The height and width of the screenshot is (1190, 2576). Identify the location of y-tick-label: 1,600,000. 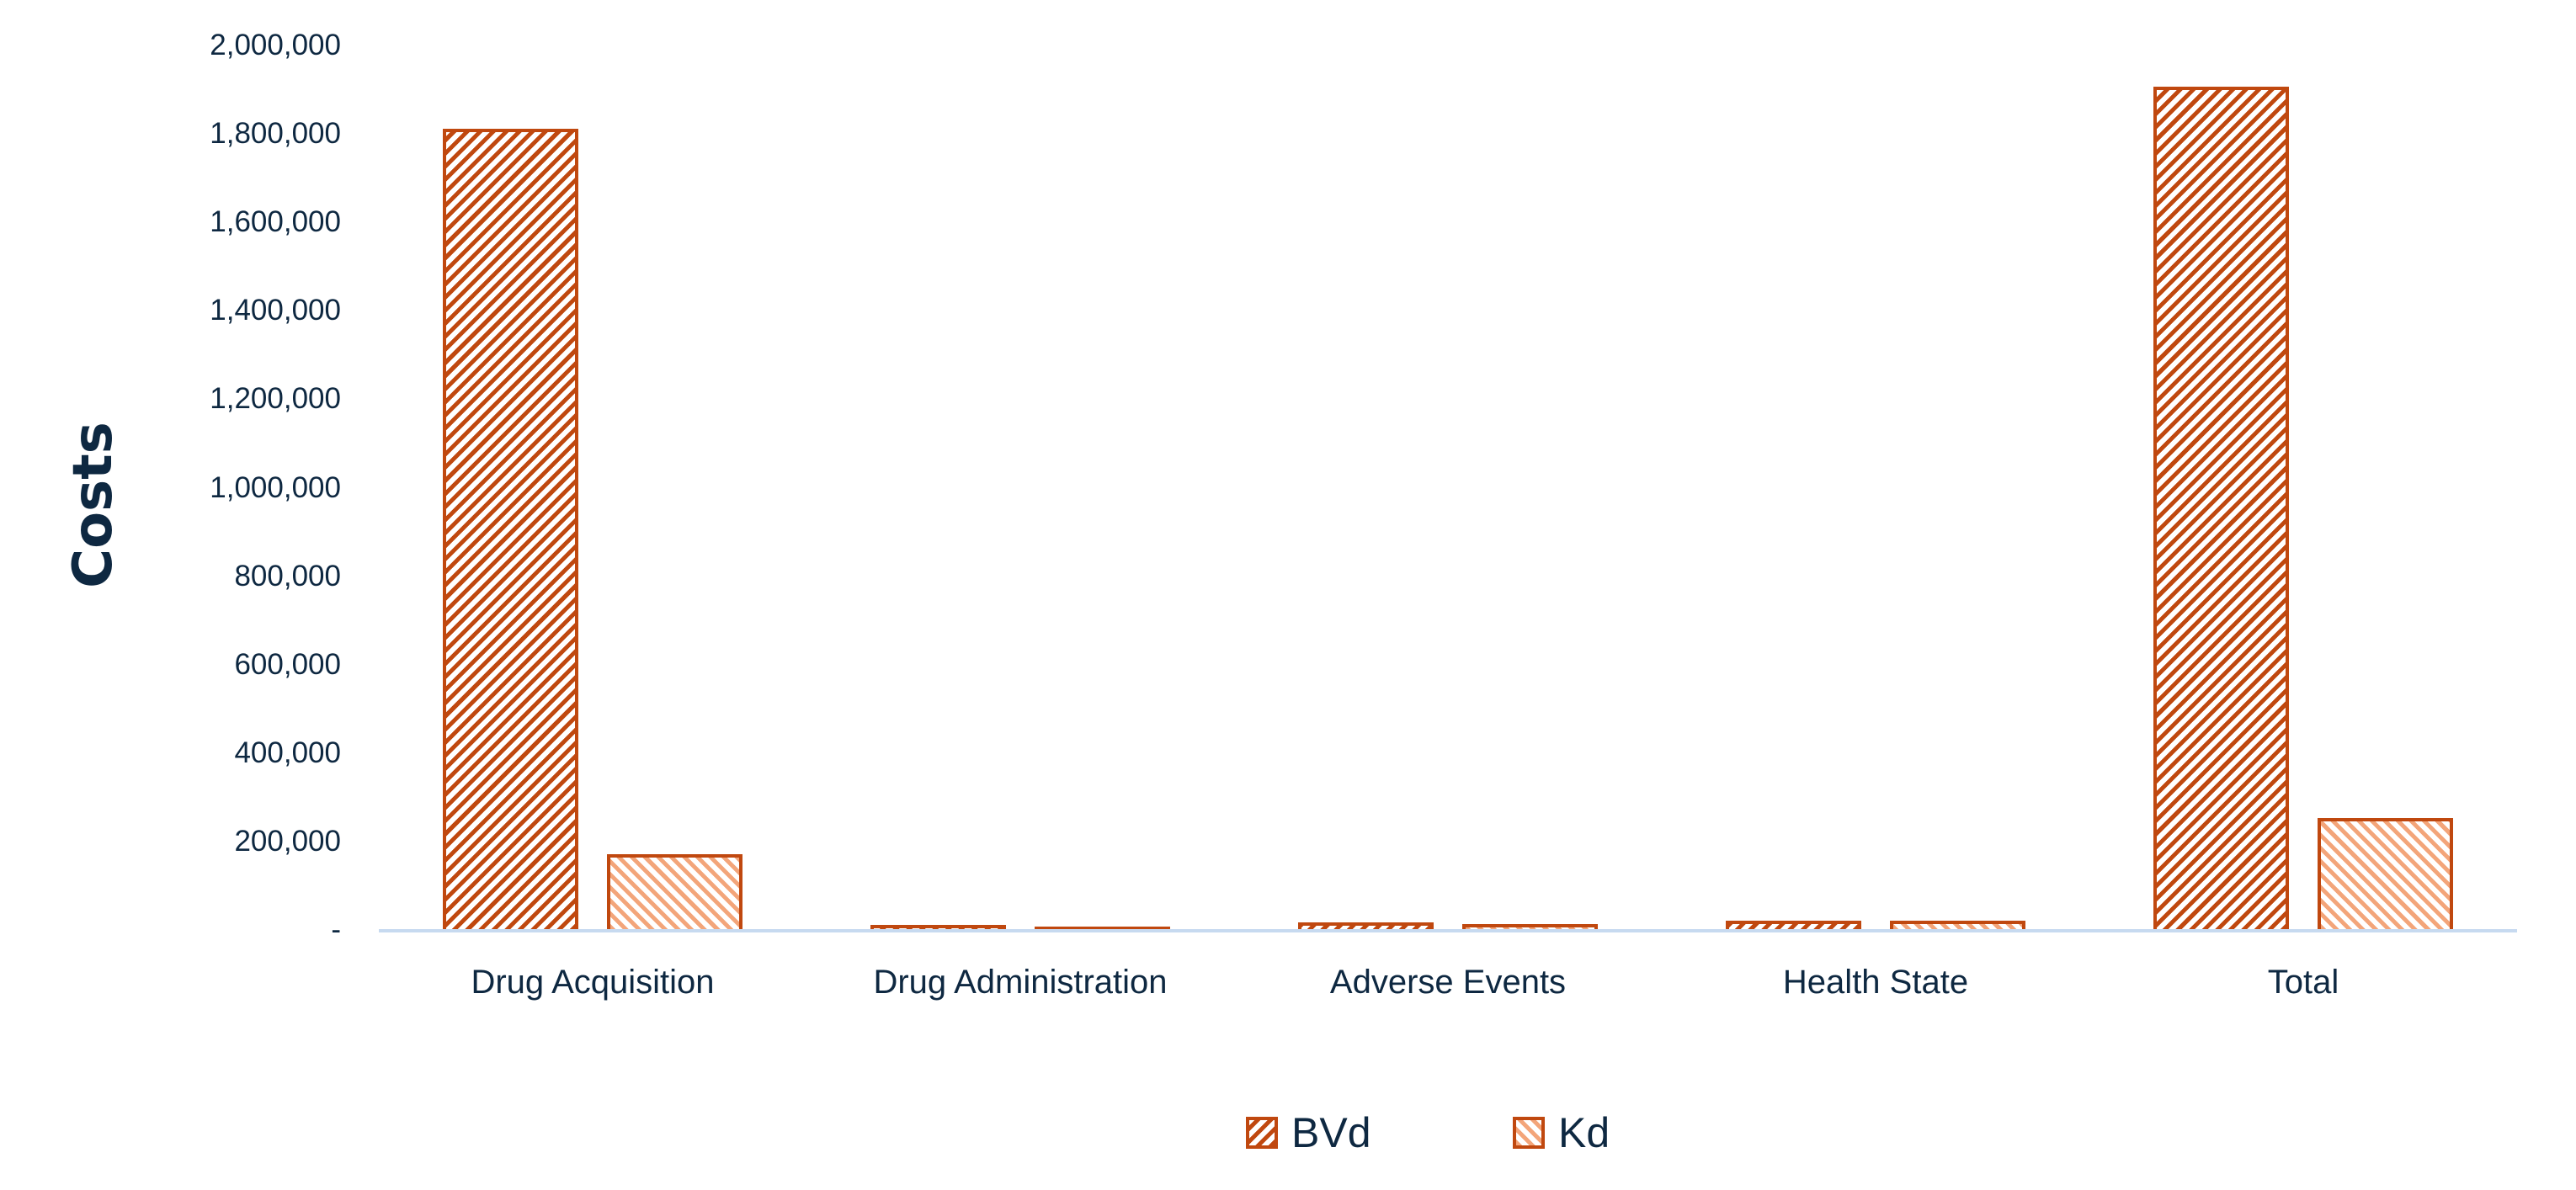
(276, 222).